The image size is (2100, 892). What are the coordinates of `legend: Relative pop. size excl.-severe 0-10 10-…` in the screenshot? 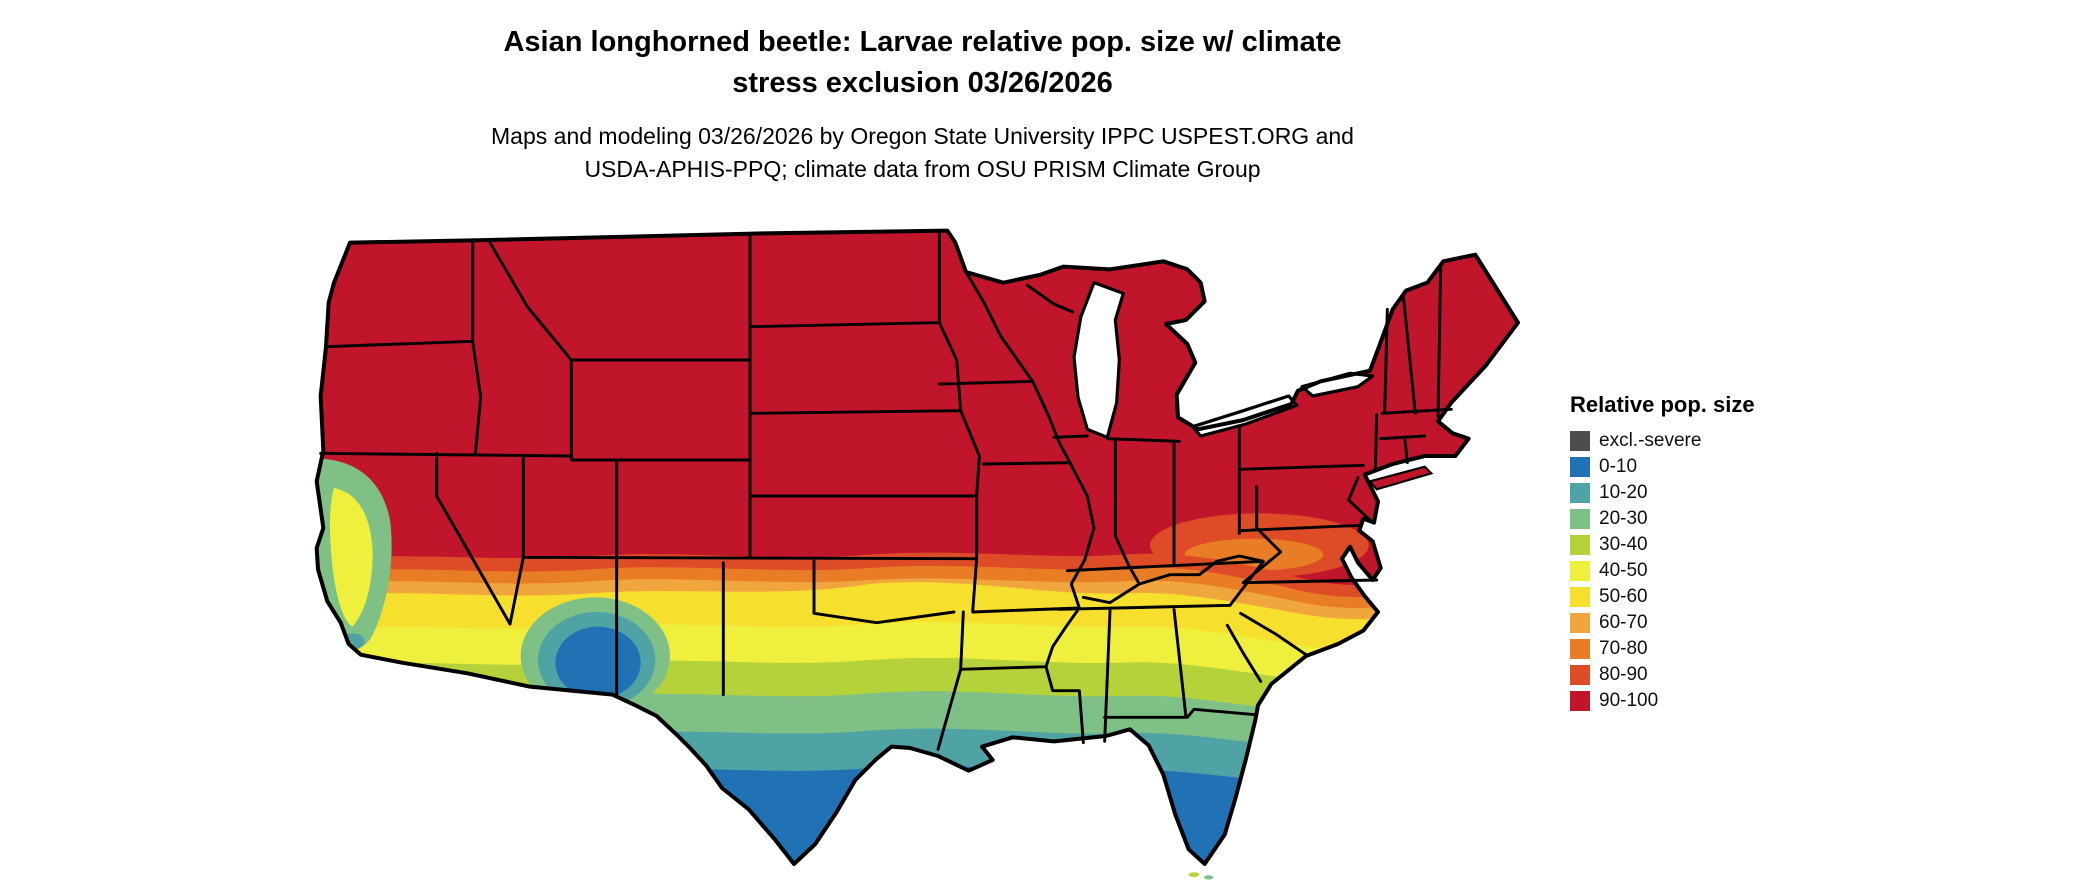 It's located at (1700, 553).